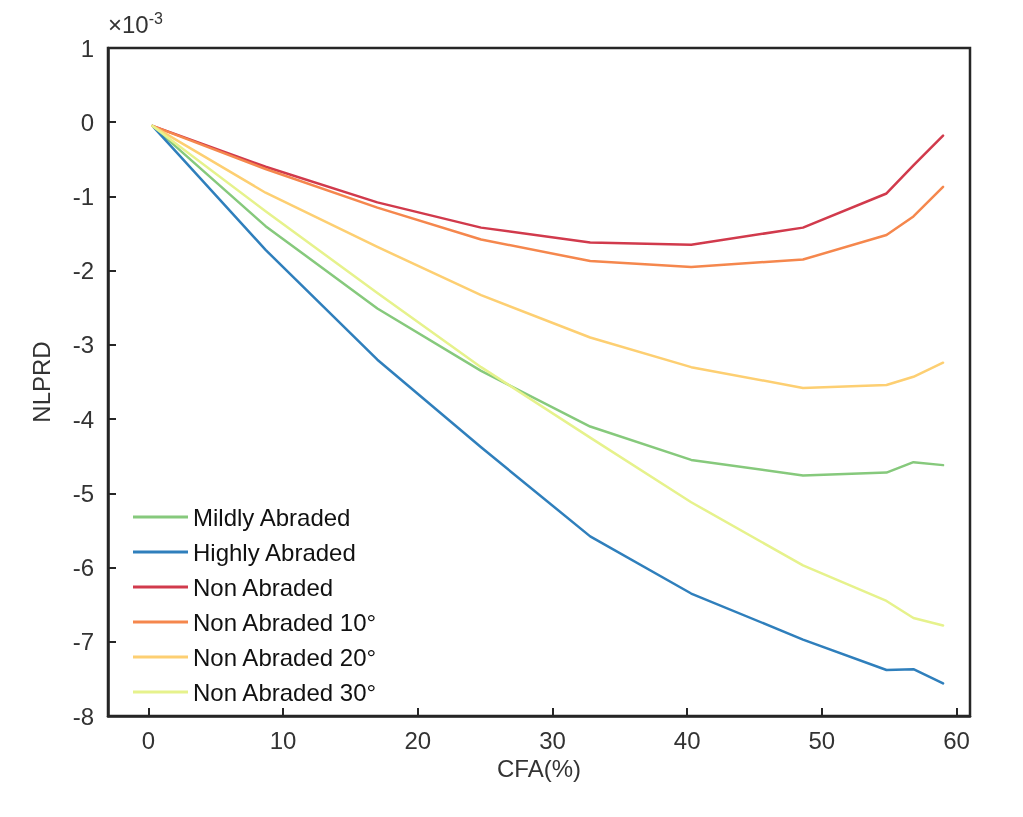 This screenshot has width=1023, height=817. What do you see at coordinates (418, 740) in the screenshot?
I see `x-tick-label: 20` at bounding box center [418, 740].